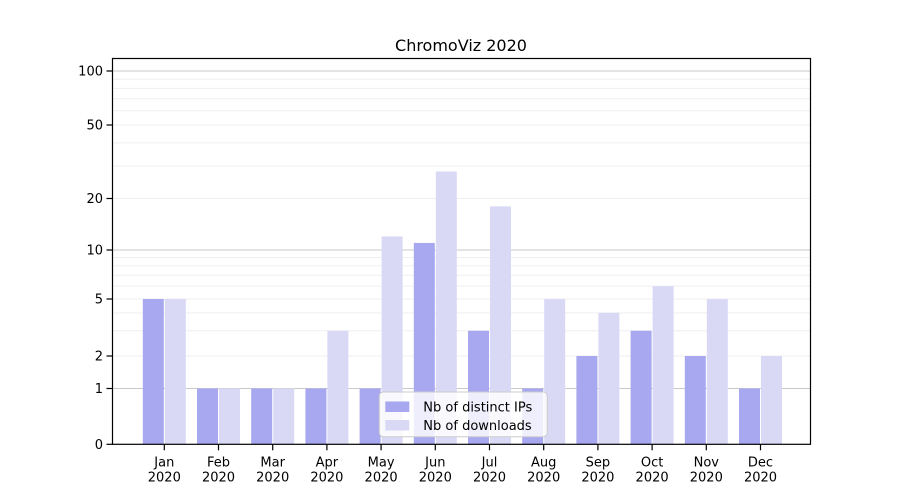 The width and height of the screenshot is (900, 500). What do you see at coordinates (489, 471) in the screenshot?
I see `x-tick-label-jul-2020: Jul 2020` at bounding box center [489, 471].